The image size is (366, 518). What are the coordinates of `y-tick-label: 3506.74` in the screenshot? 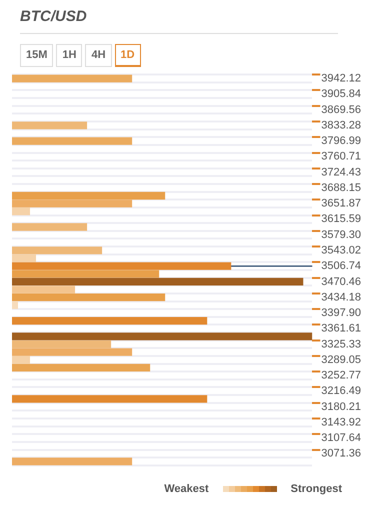 It's located at (341, 266).